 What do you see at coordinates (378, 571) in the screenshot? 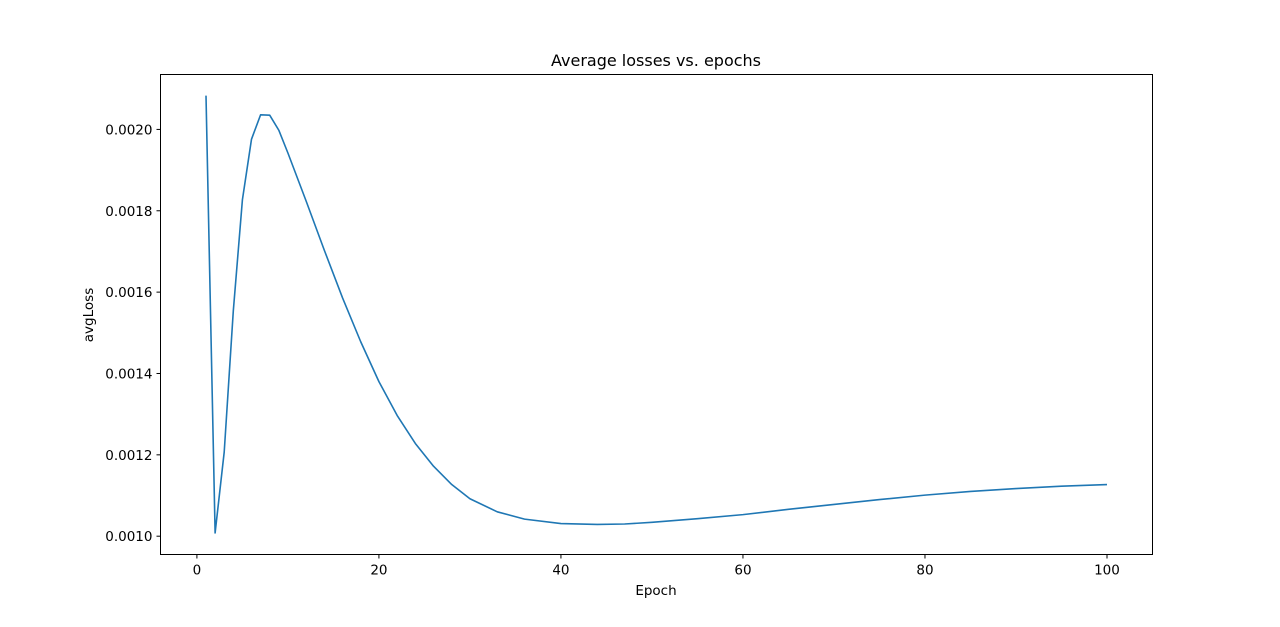
I see `x-tick-label: 20` at bounding box center [378, 571].